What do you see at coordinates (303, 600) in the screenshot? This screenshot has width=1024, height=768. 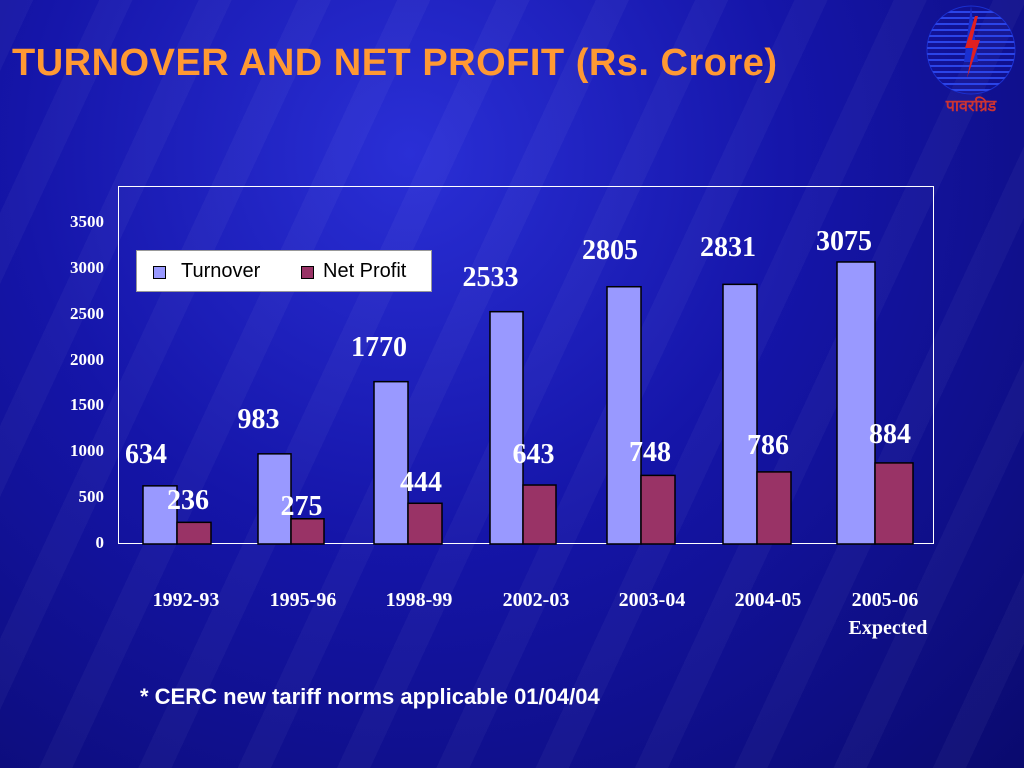 I see `x-tick-label: 1995-96` at bounding box center [303, 600].